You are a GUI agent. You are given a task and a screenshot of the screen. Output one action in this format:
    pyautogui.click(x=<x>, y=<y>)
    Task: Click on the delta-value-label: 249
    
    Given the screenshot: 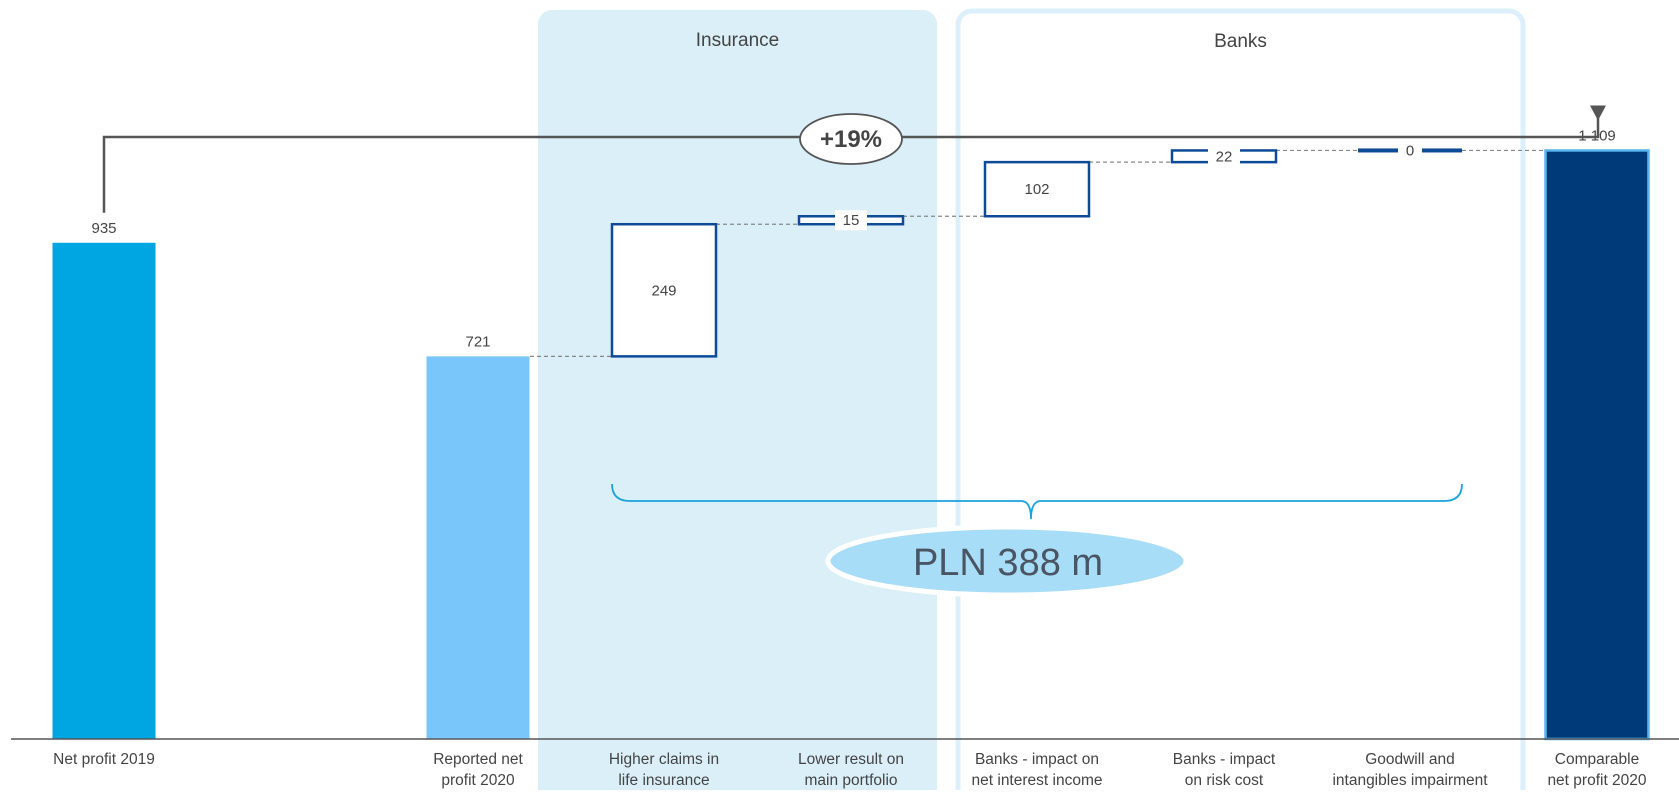 What is the action you would take?
    pyautogui.click(x=663, y=290)
    